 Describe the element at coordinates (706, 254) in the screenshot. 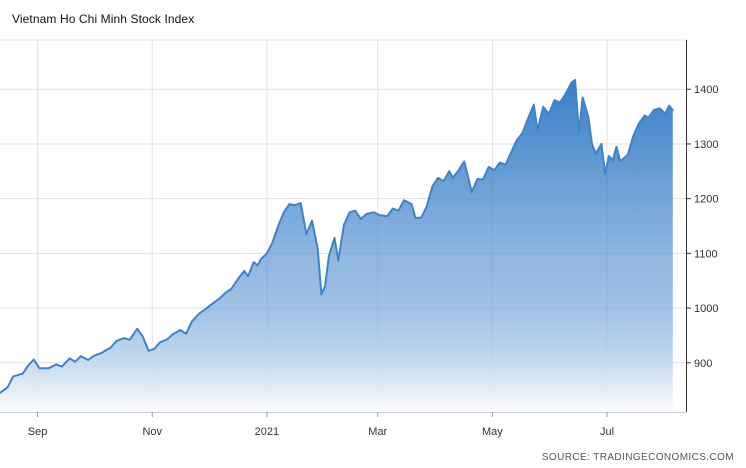

I see `y-tick-label-1100: 1100` at that location.